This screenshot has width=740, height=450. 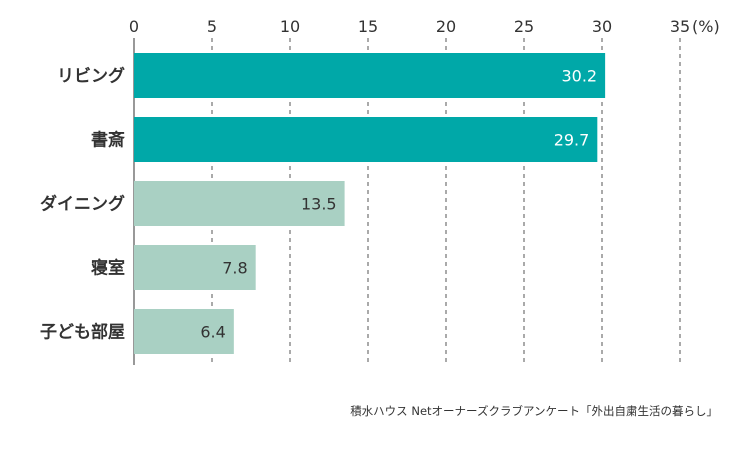 I want to click on category-label: 書斎, so click(x=108, y=140).